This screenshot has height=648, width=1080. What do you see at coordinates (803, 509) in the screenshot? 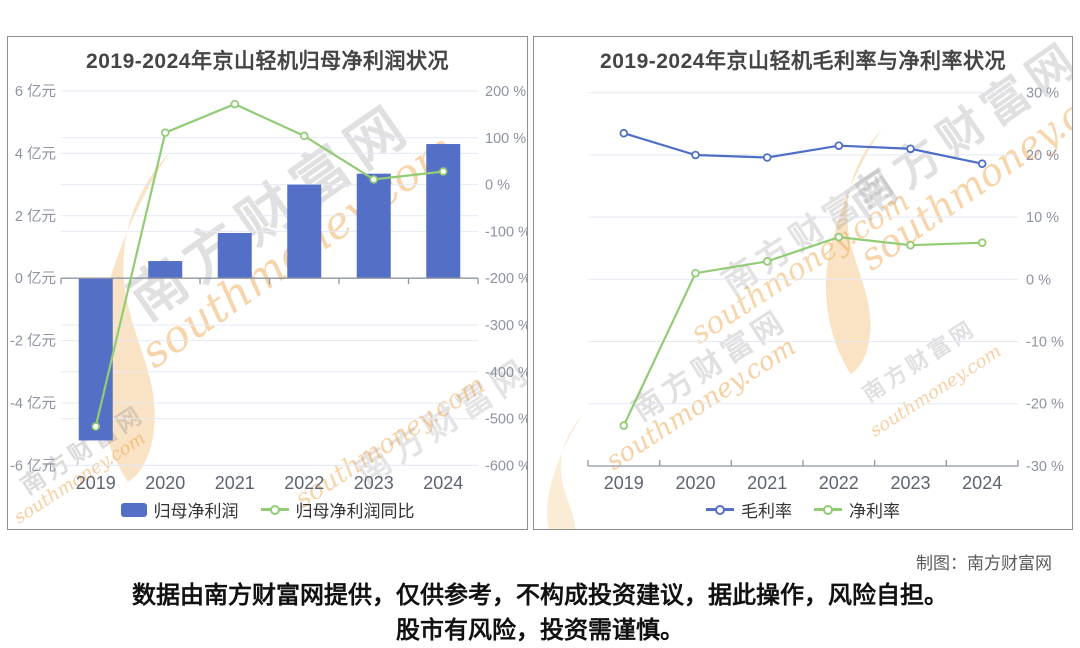
I see `margin-legend: 毛利率 净利率` at bounding box center [803, 509].